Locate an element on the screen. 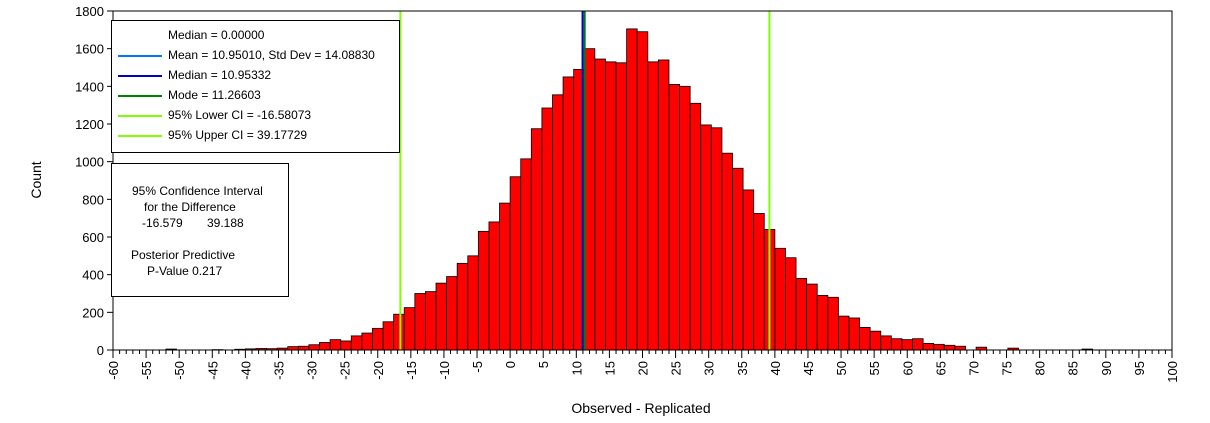  legend-item-mode: Mode = 11.26603 is located at coordinates (255, 95).